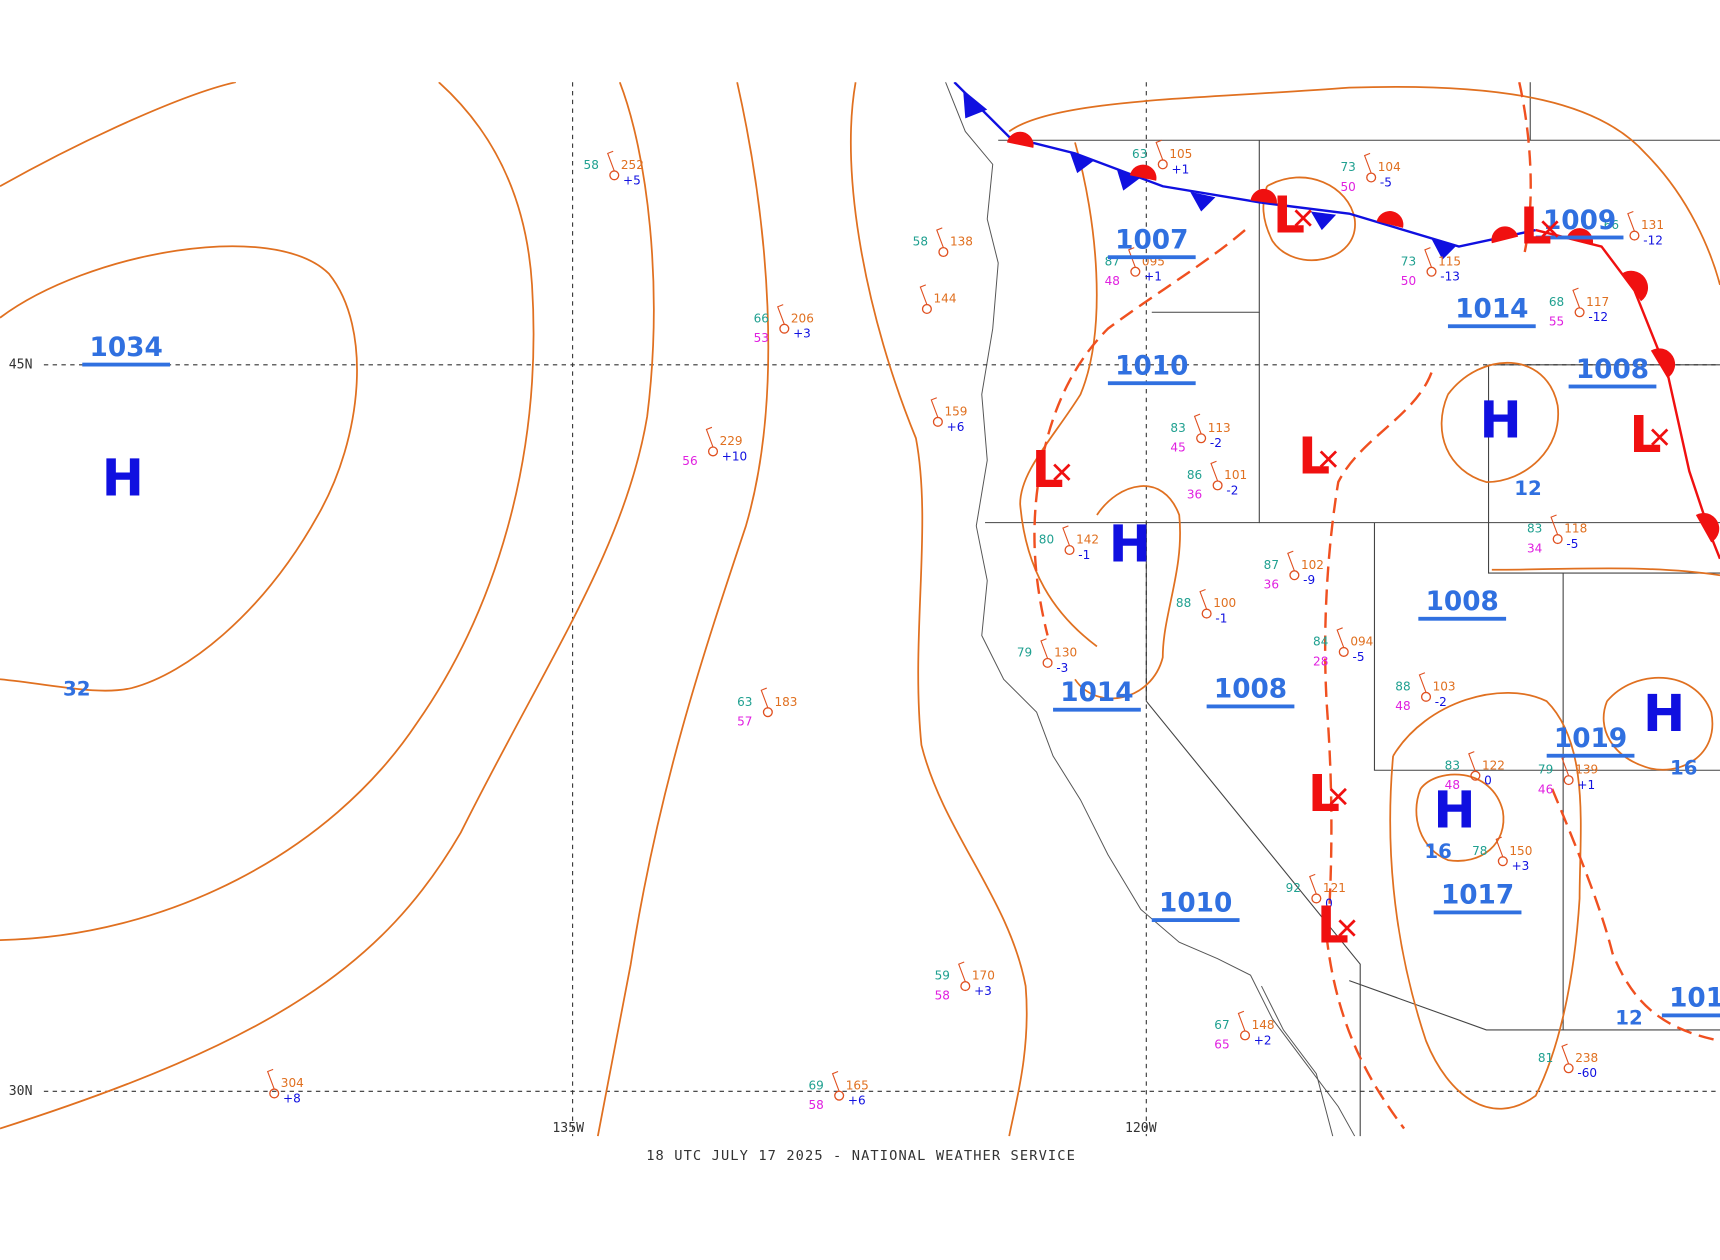  What do you see at coordinates (1545, 789) in the screenshot?
I see `station-d: 46` at bounding box center [1545, 789].